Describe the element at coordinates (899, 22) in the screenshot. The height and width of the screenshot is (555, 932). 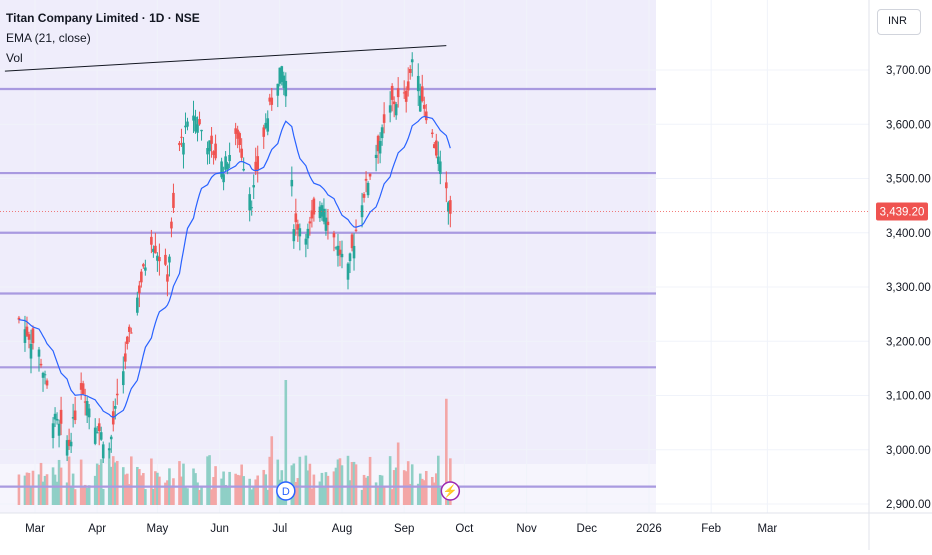
I see `currency-button: INR` at that location.